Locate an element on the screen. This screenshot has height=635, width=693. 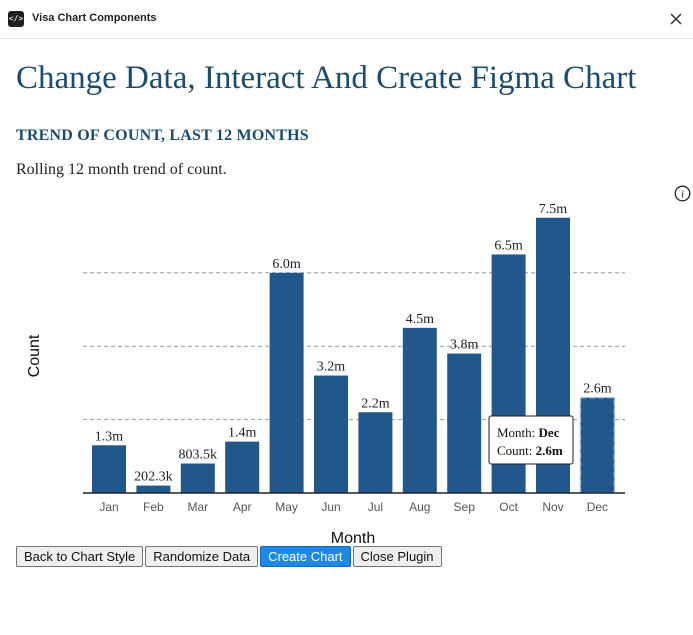
chart-description: Rolling 12 month trend of count. is located at coordinates (121, 169).